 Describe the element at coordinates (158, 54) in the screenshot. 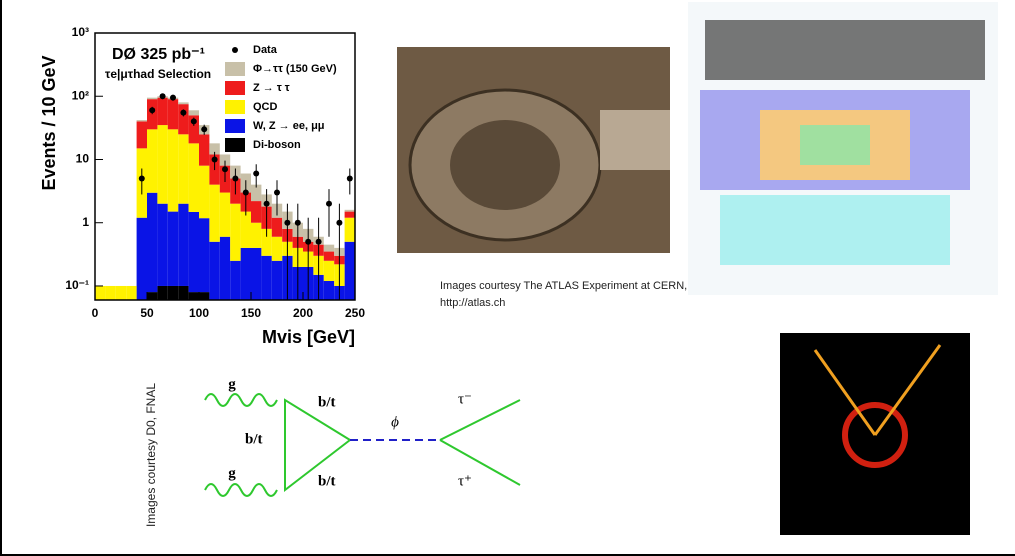

I see `chart-title: DØ 325 pb⁻¹` at that location.